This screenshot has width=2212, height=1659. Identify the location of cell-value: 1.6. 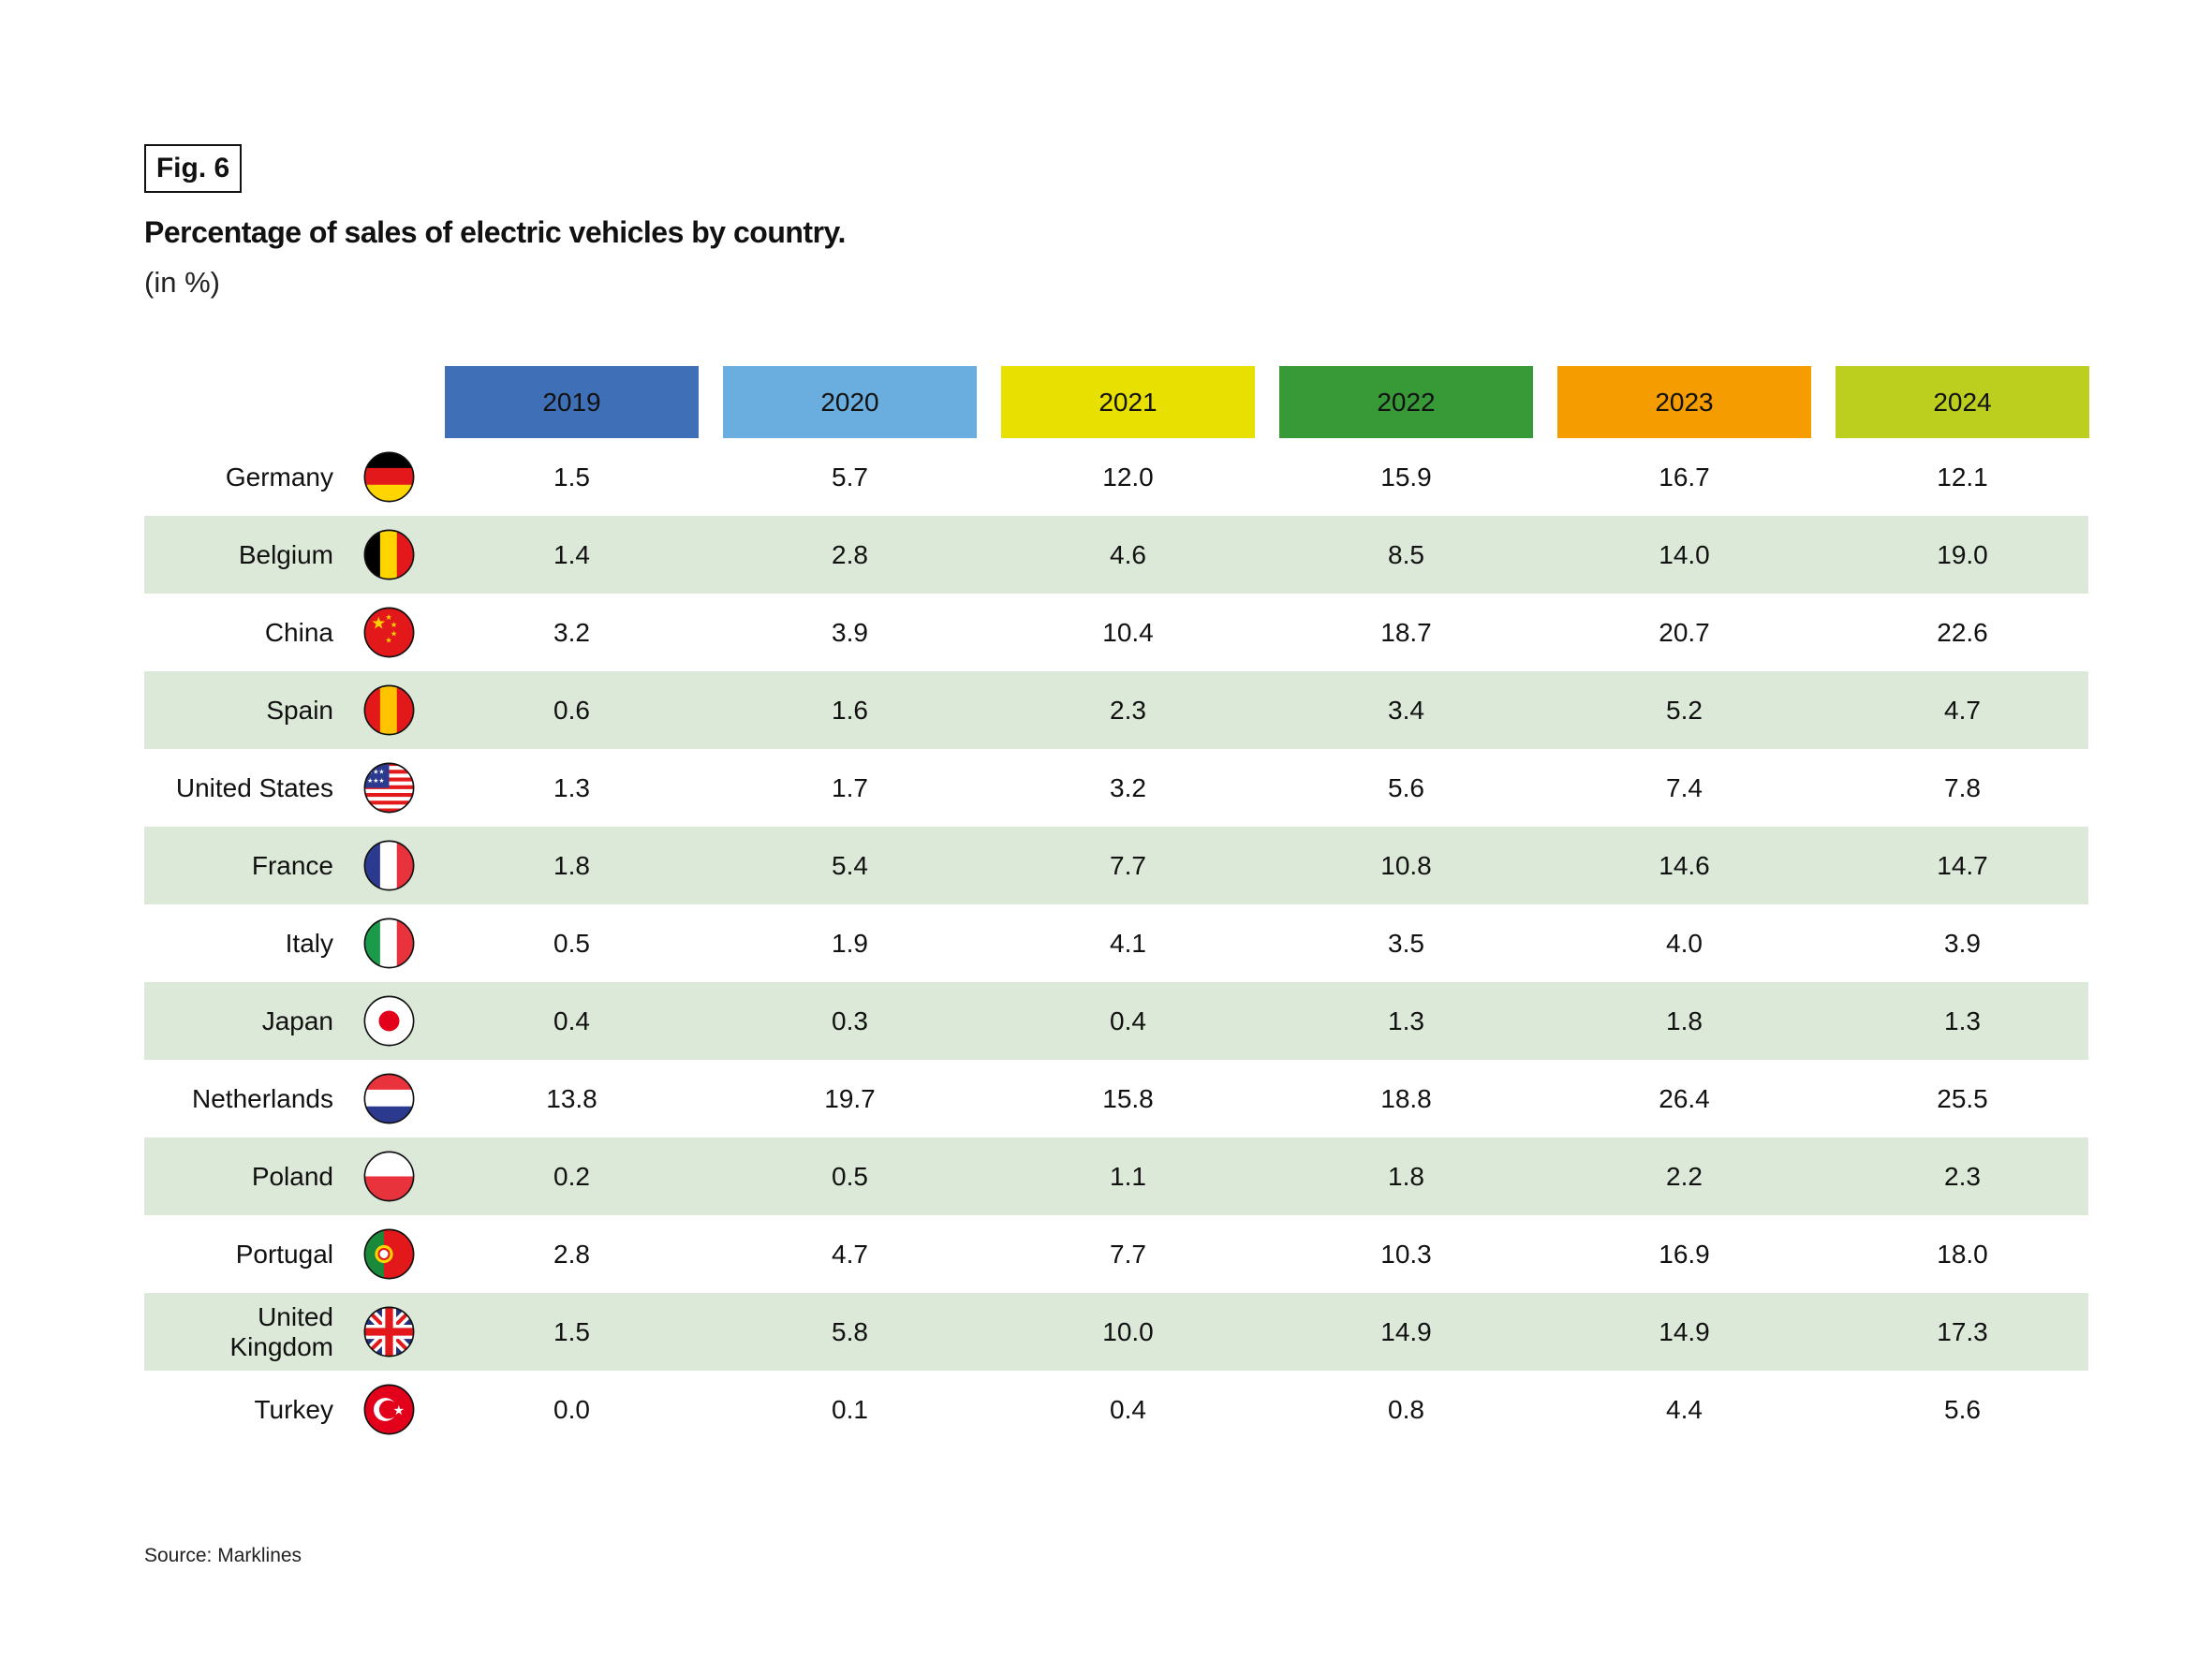
(850, 710).